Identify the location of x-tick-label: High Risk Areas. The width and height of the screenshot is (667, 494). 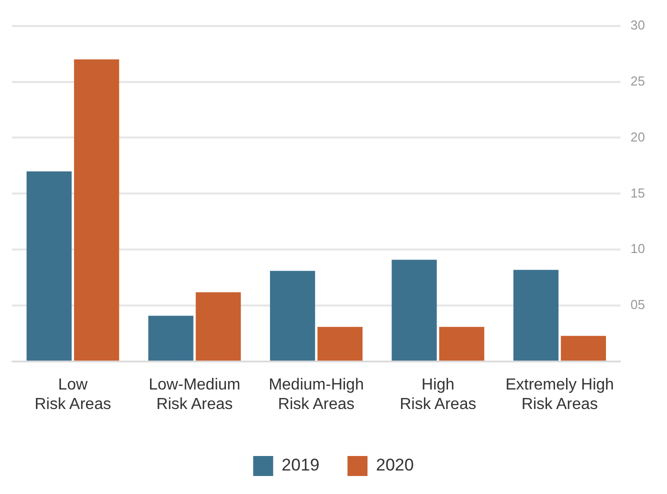
(438, 394).